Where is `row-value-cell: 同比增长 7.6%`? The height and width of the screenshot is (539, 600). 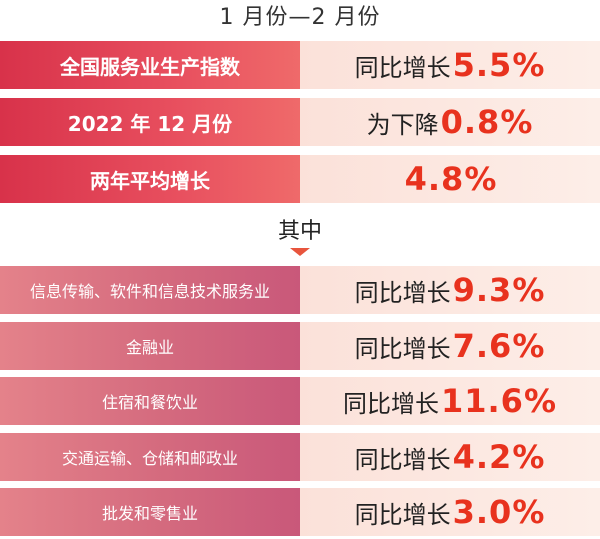
row-value-cell: 同比增长 7.6% is located at coordinates (450, 346).